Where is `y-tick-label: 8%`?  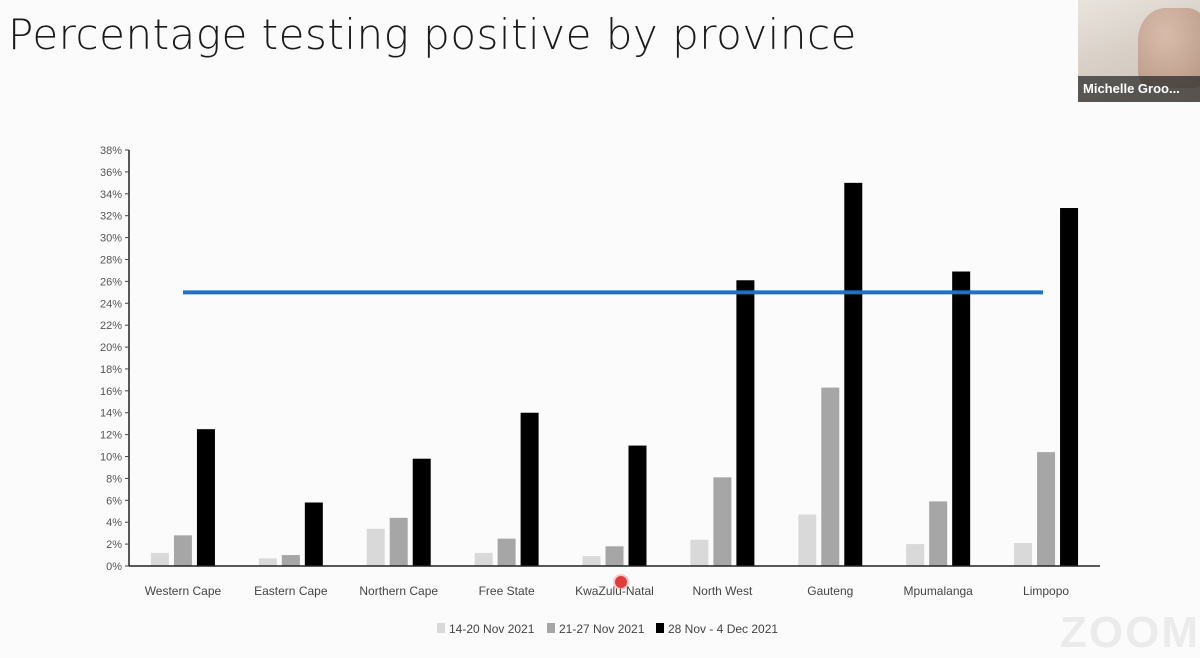
y-tick-label: 8% is located at coordinates (114, 479).